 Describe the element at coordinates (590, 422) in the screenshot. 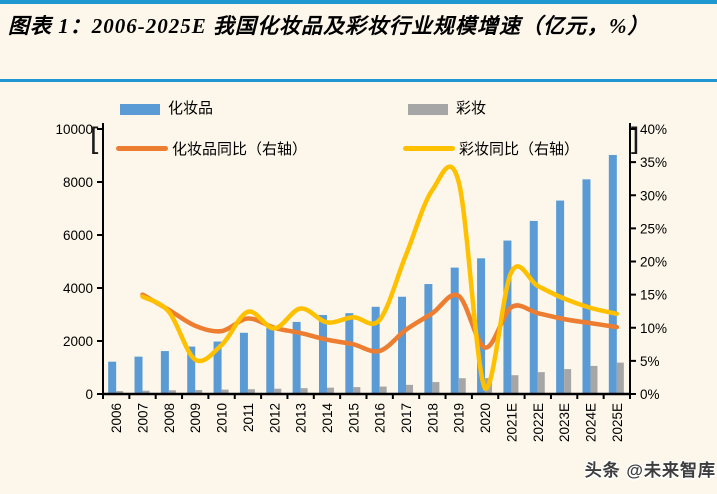

I see `x-axis-label-2024E: 2024E` at that location.